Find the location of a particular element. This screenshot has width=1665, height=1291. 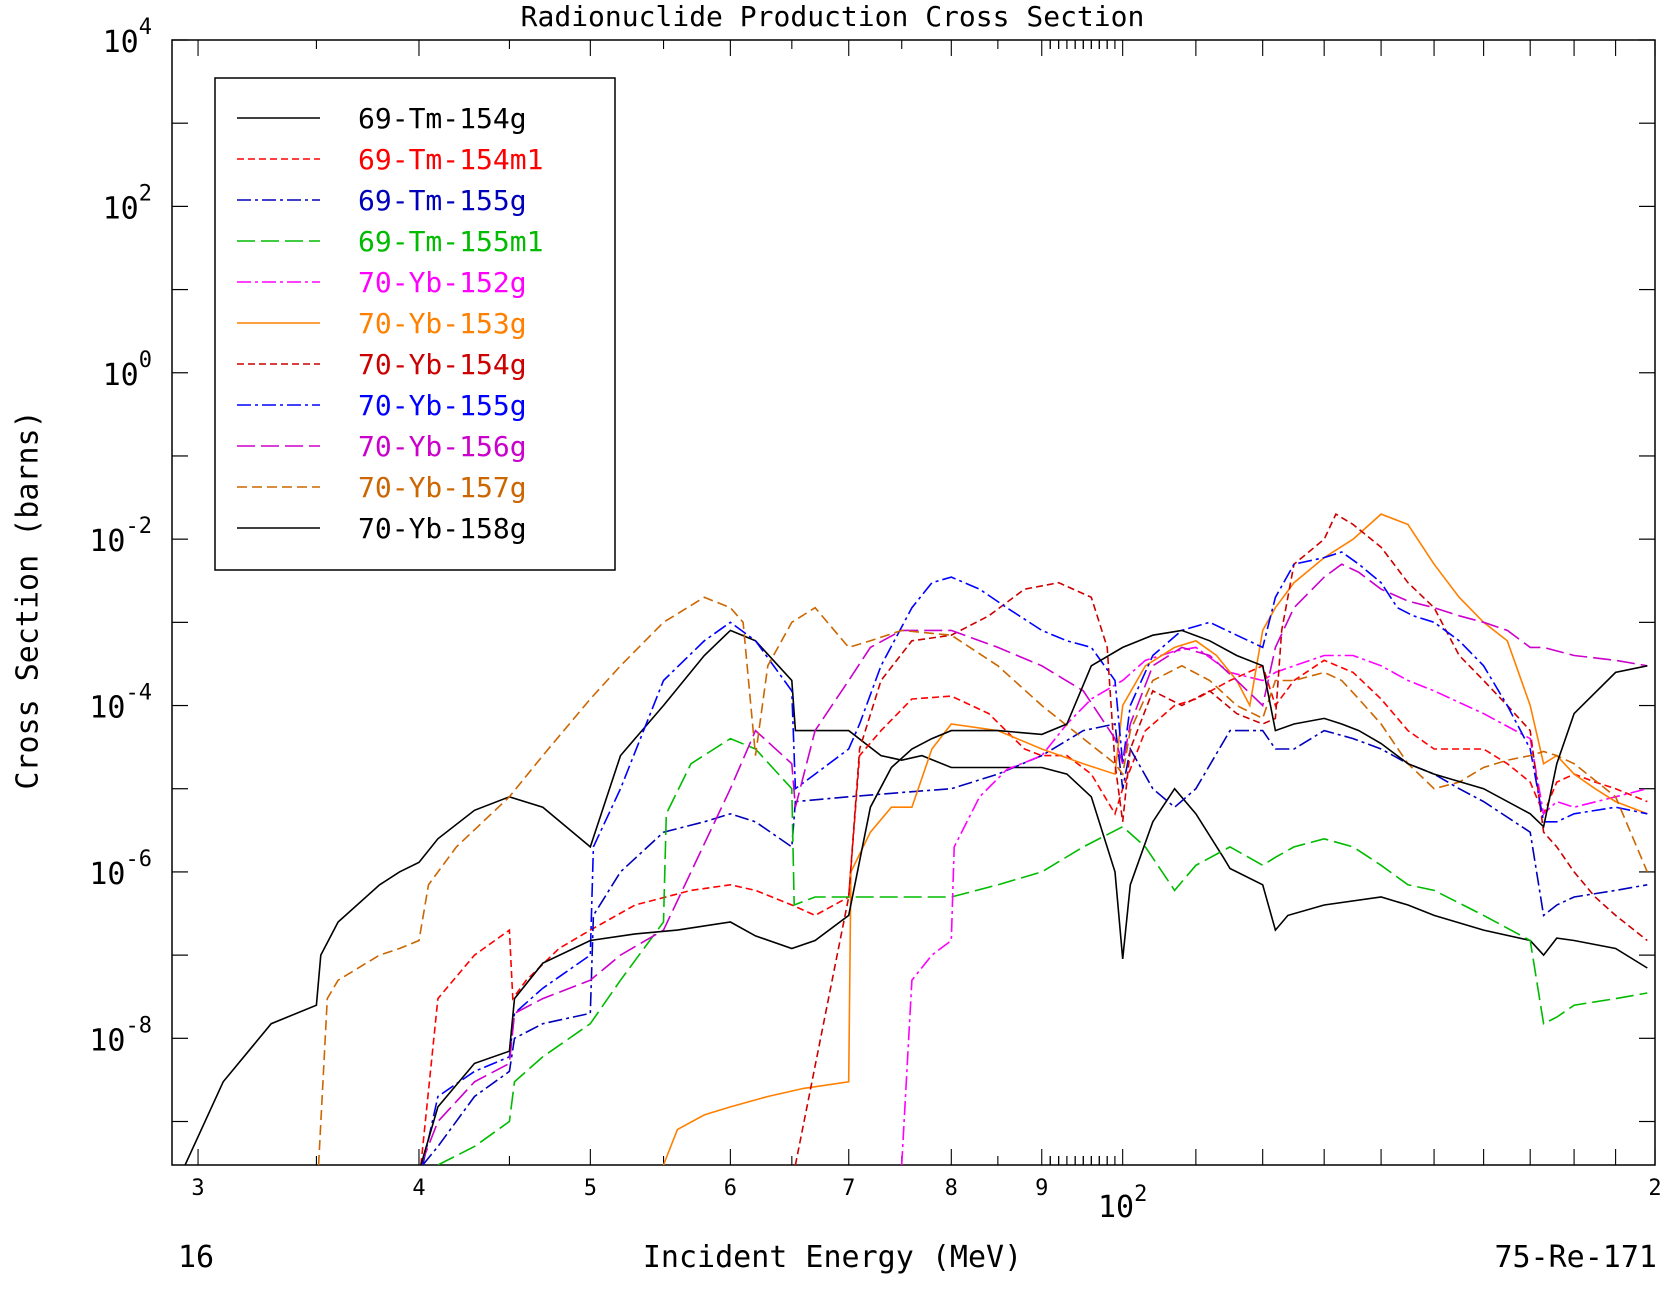

corner-left-label: 16 is located at coordinates (196, 1257).